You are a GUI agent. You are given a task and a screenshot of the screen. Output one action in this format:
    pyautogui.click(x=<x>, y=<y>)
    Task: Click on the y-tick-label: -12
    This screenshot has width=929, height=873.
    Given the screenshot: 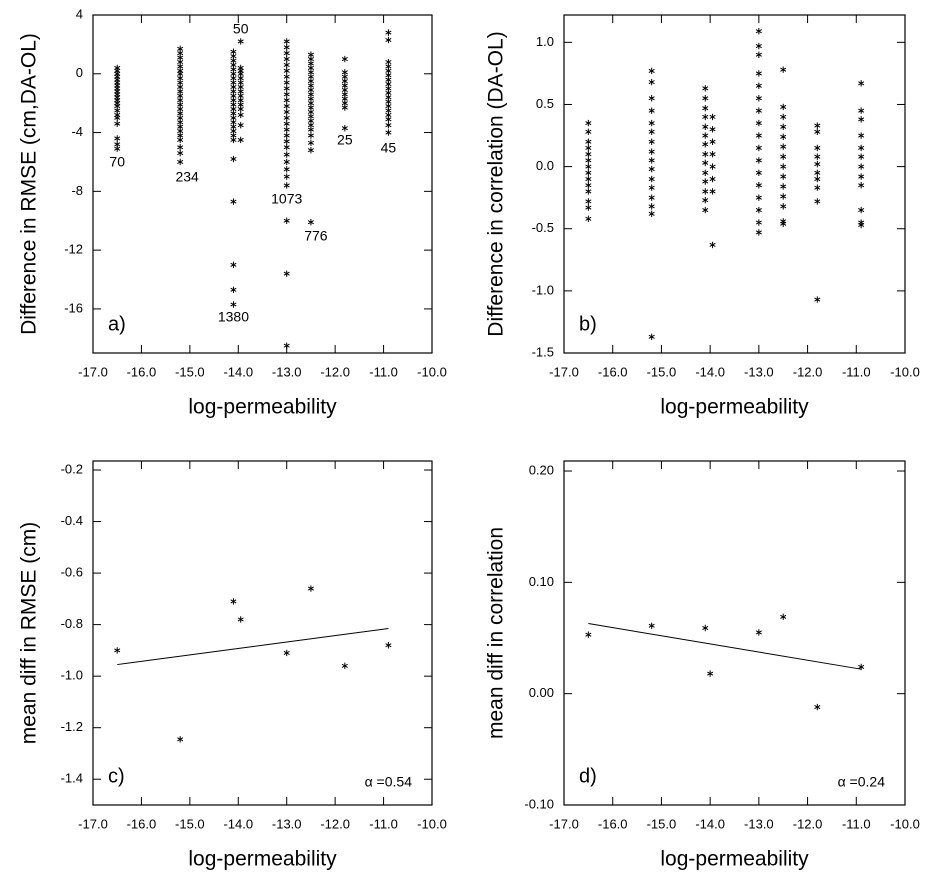 What is the action you would take?
    pyautogui.click(x=73, y=249)
    